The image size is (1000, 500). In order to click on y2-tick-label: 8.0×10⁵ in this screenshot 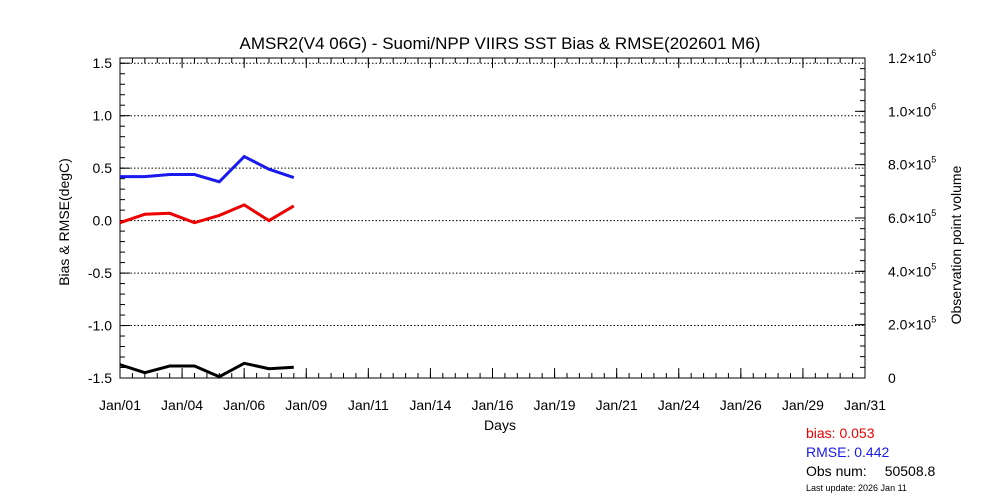, I will do `click(912, 164)`.